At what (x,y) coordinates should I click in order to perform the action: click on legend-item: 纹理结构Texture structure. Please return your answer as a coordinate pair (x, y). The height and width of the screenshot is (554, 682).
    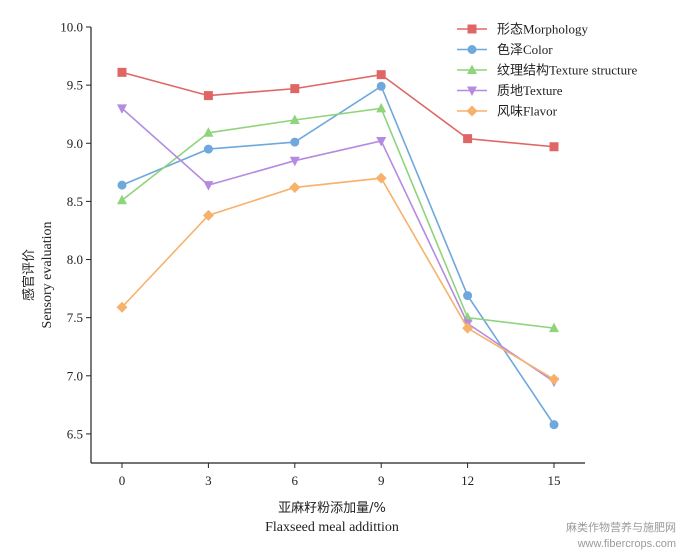
    Looking at the image, I should click on (547, 70).